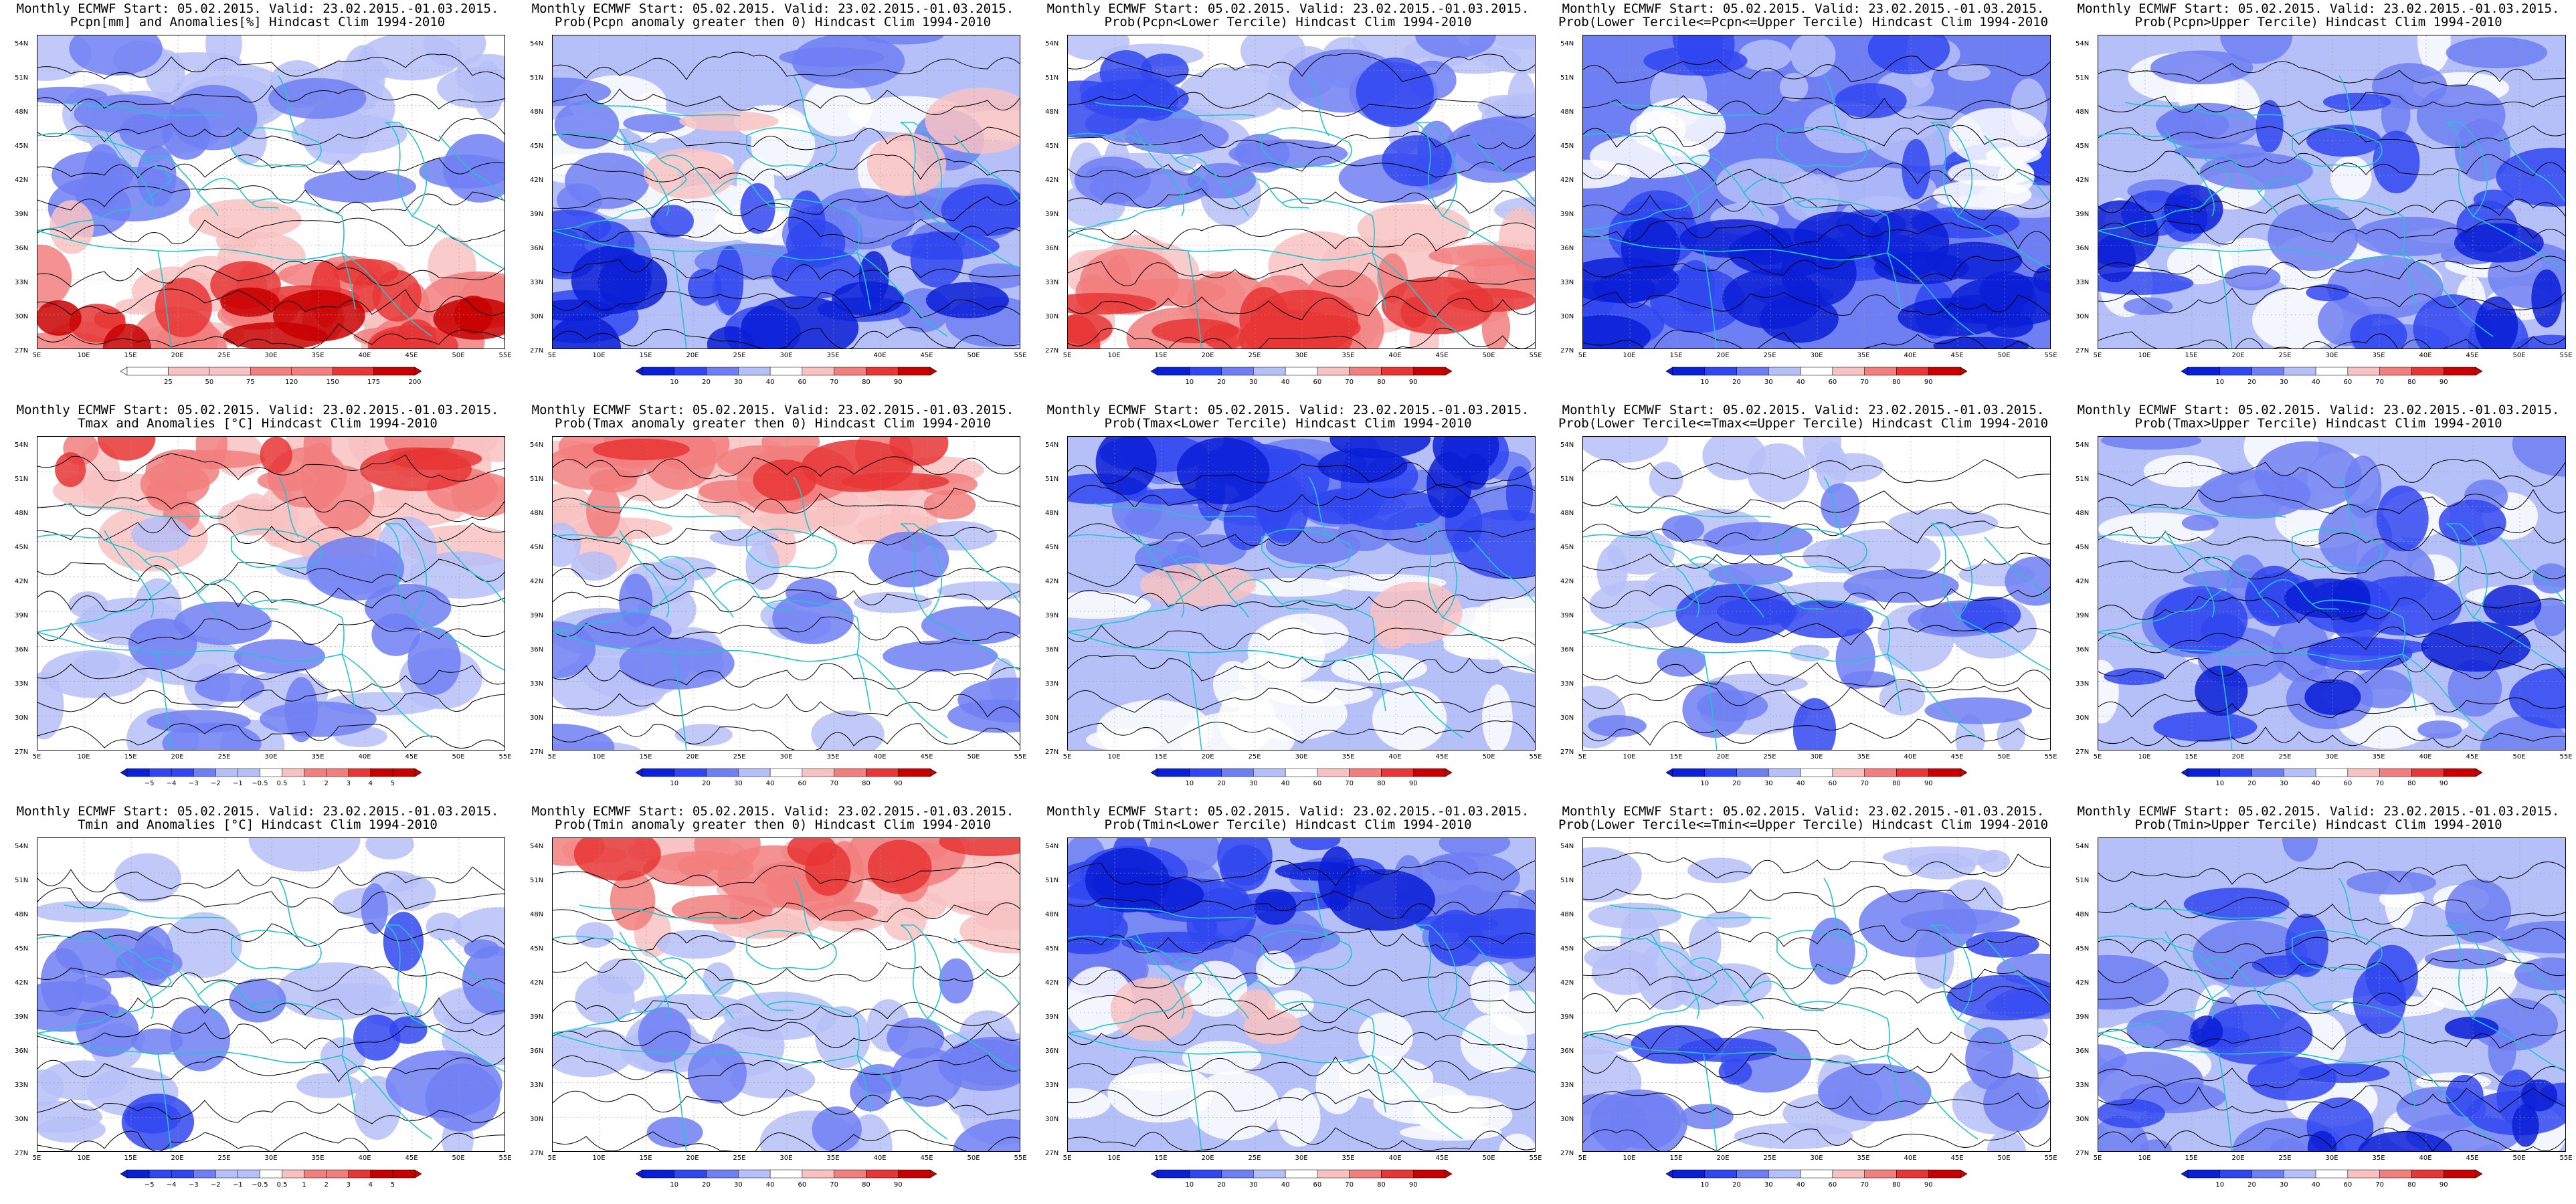 This screenshot has height=1204, width=2576. I want to click on colorbar-label: 20, so click(1221, 783).